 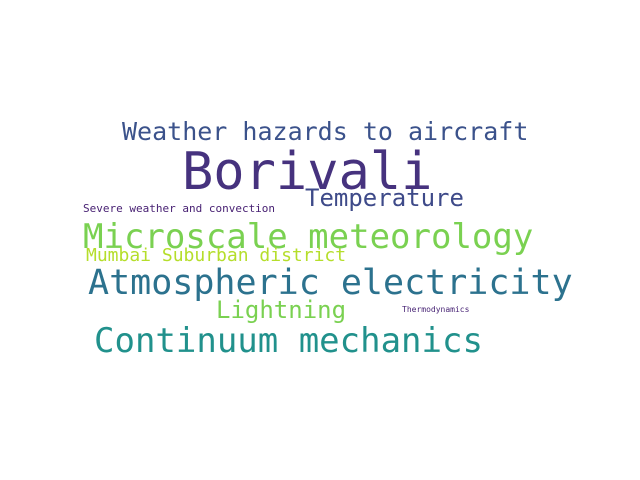 I want to click on word-weather-hazards-to-aircraft: Weather hazards to aircraft, so click(x=325, y=131).